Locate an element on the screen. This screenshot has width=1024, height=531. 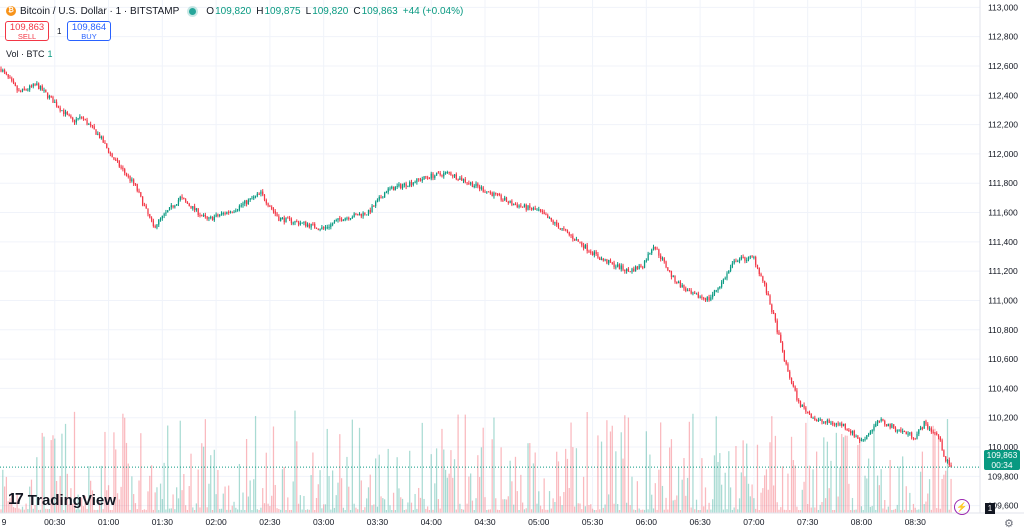
flag-counter: 1 is located at coordinates (990, 508).